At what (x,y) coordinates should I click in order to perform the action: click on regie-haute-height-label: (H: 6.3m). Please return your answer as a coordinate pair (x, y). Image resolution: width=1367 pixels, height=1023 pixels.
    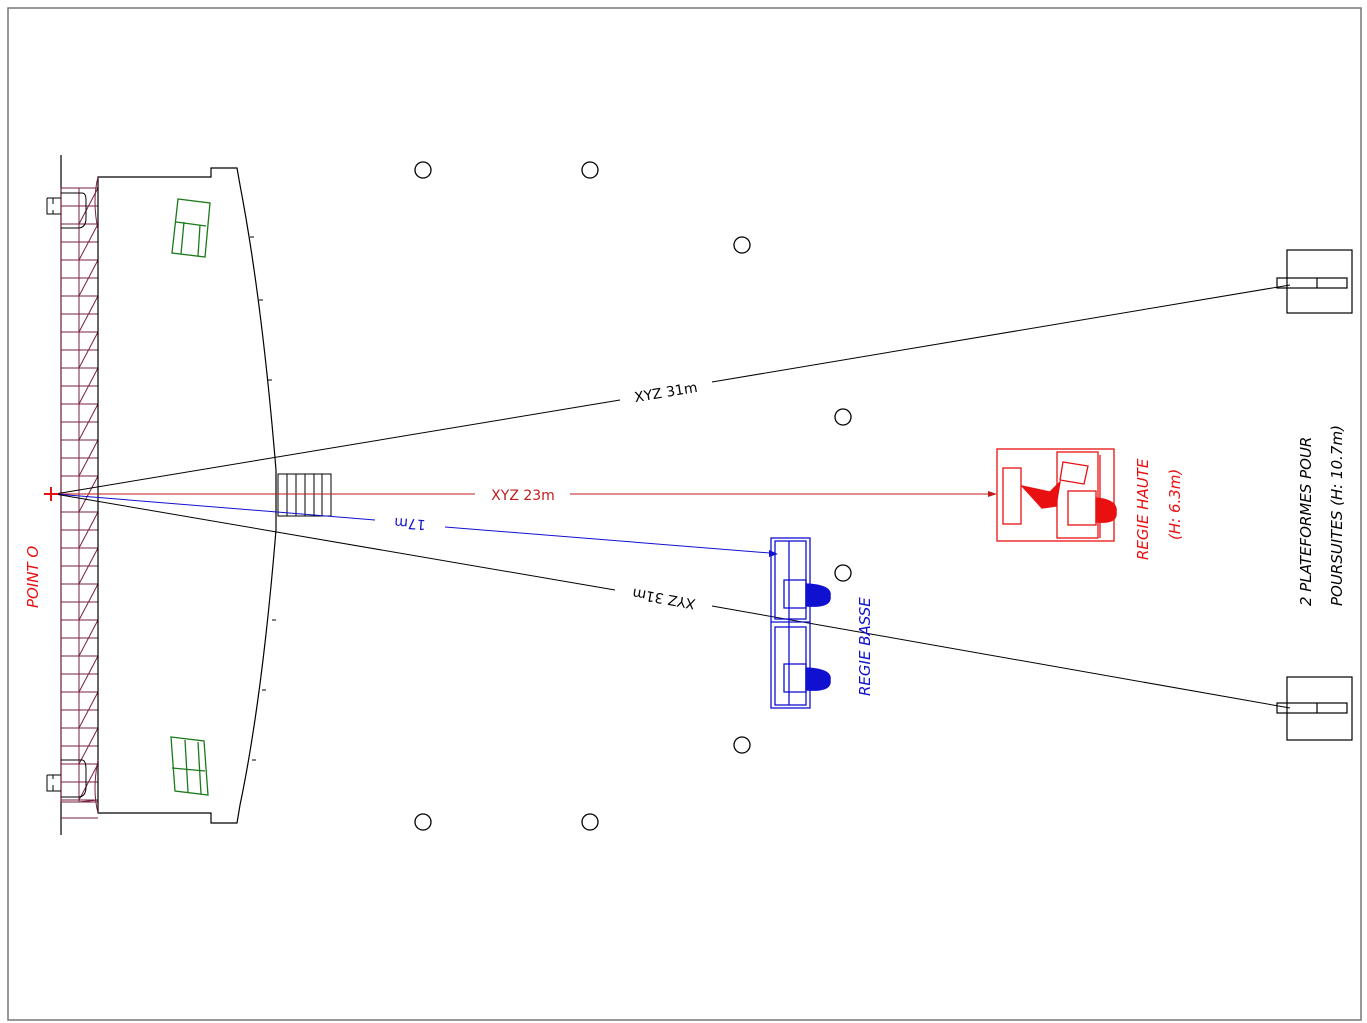
    Looking at the image, I should click on (1175, 504).